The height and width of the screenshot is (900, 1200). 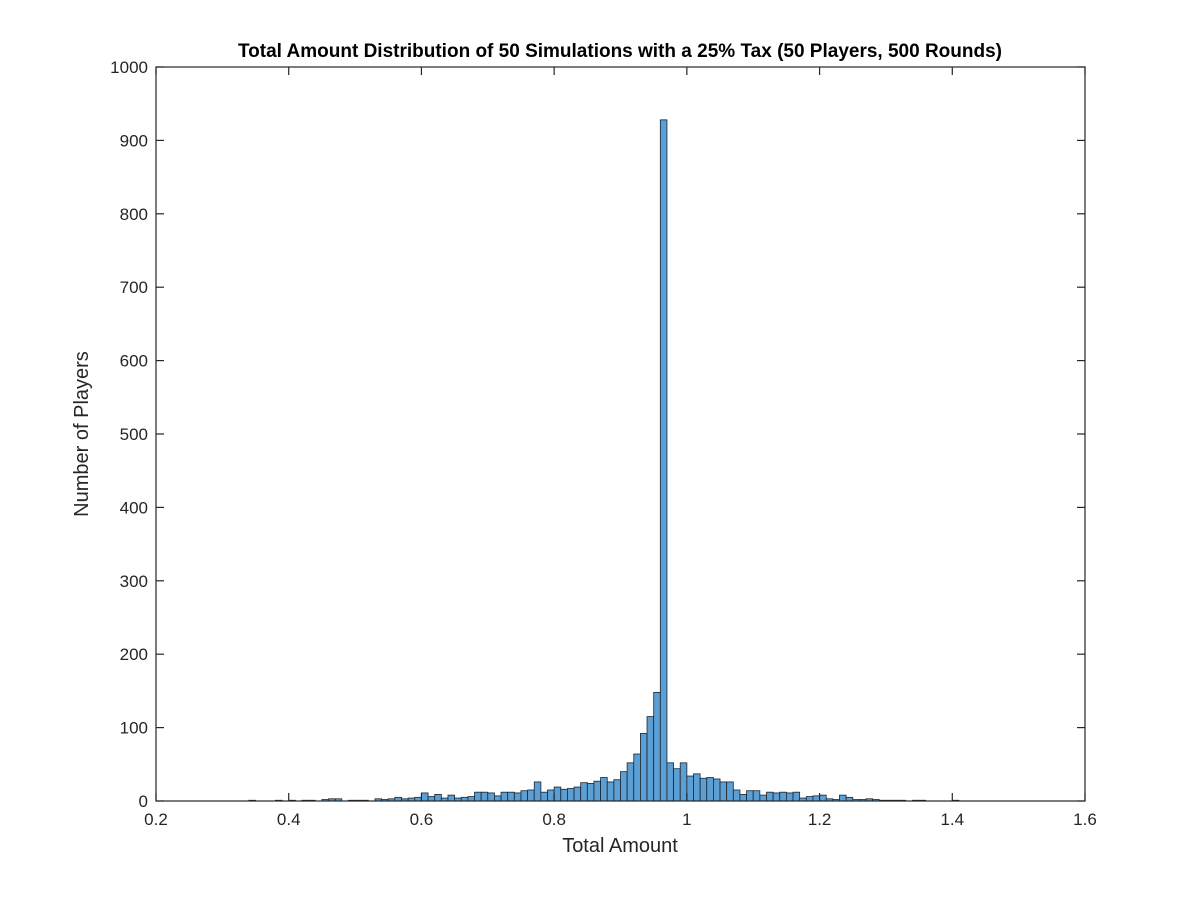 What do you see at coordinates (134, 728) in the screenshot?
I see `y-tick-label: 100` at bounding box center [134, 728].